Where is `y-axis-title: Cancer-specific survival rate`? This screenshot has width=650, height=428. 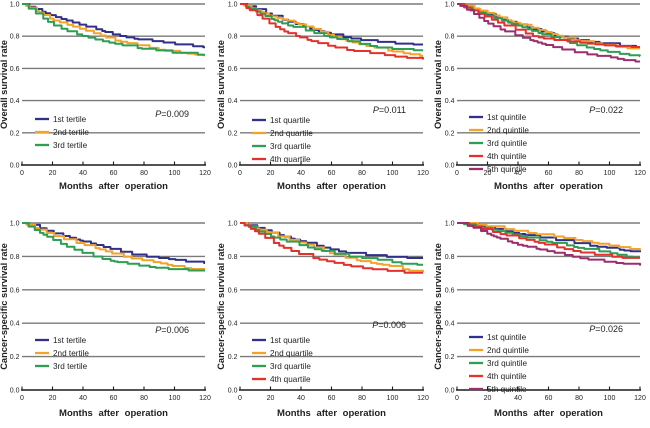
y-axis-title: Cancer-specific survival rate is located at coordinates (4, 306).